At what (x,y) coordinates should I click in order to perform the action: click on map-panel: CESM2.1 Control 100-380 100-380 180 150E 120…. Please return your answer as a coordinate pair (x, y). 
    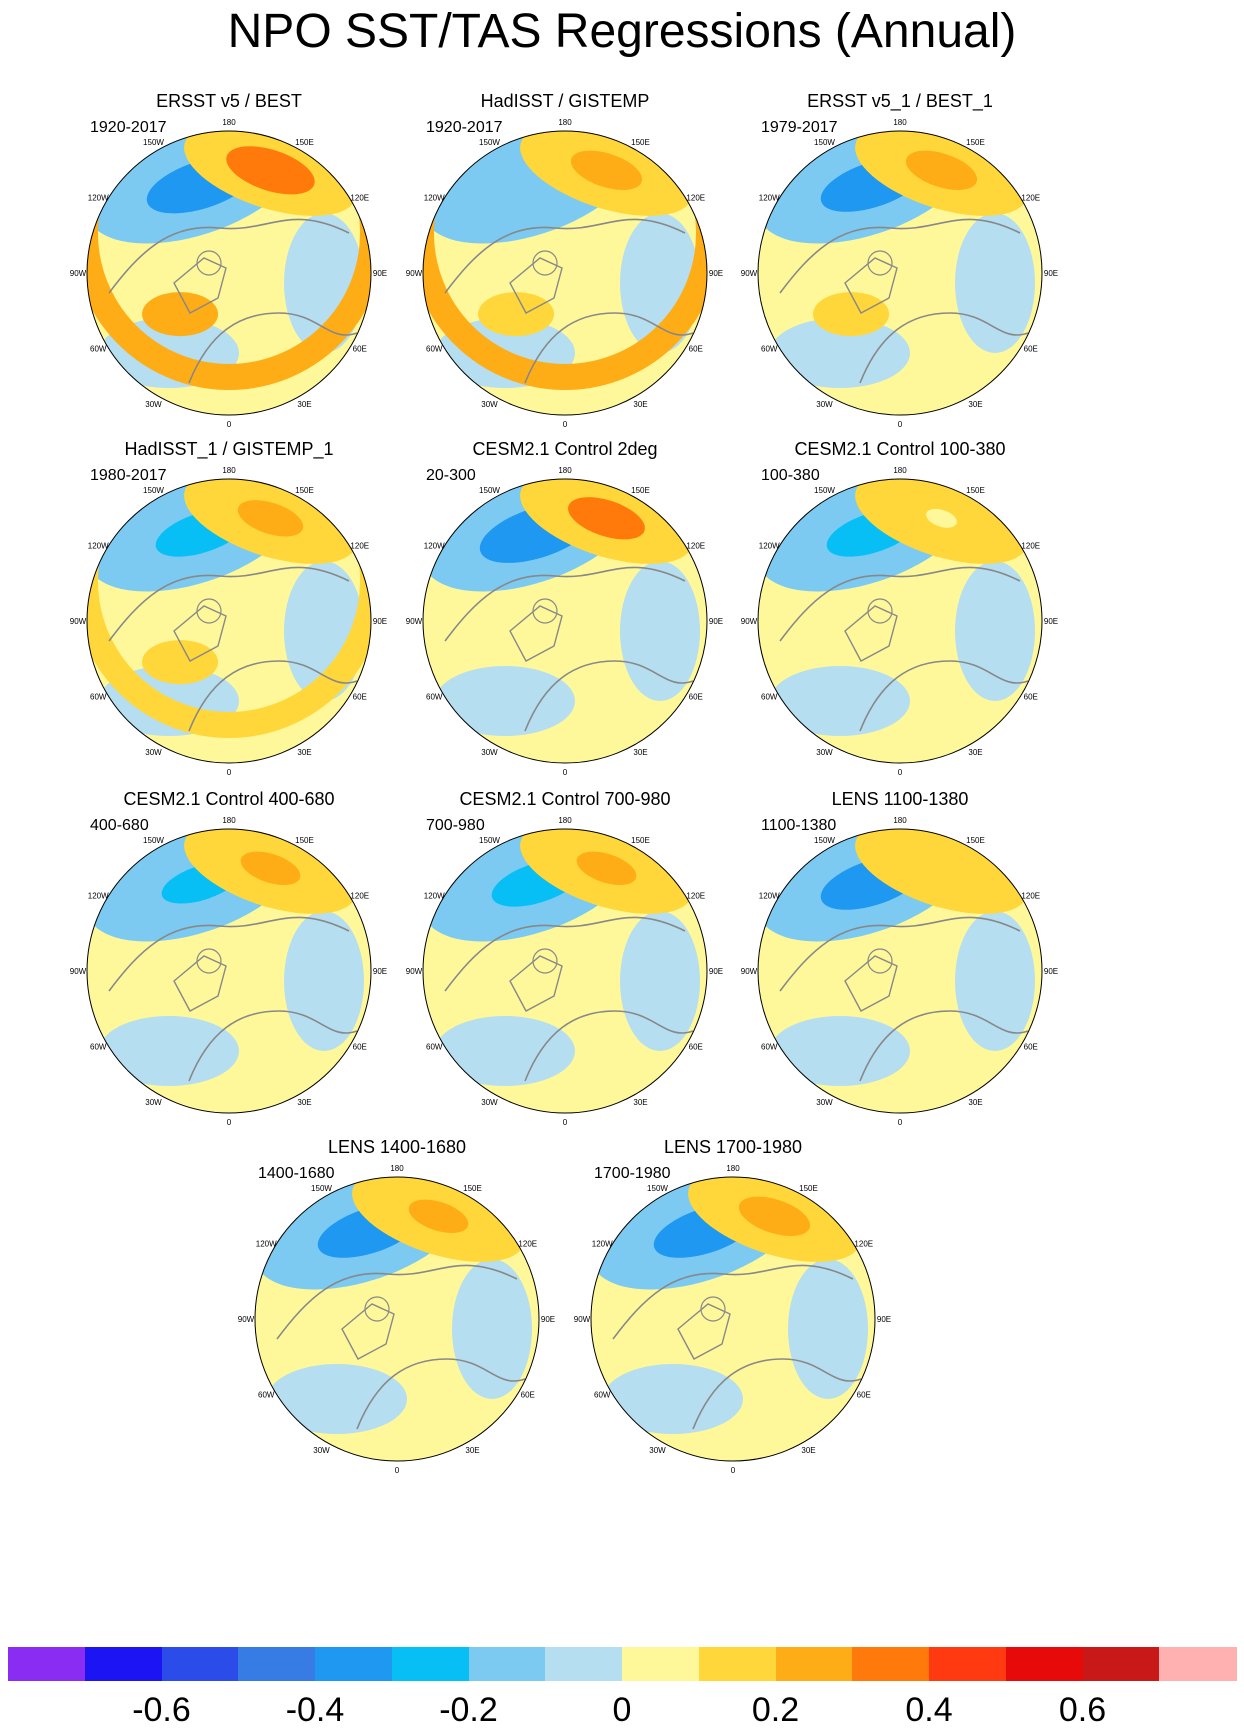
    Looking at the image, I should click on (900, 628).